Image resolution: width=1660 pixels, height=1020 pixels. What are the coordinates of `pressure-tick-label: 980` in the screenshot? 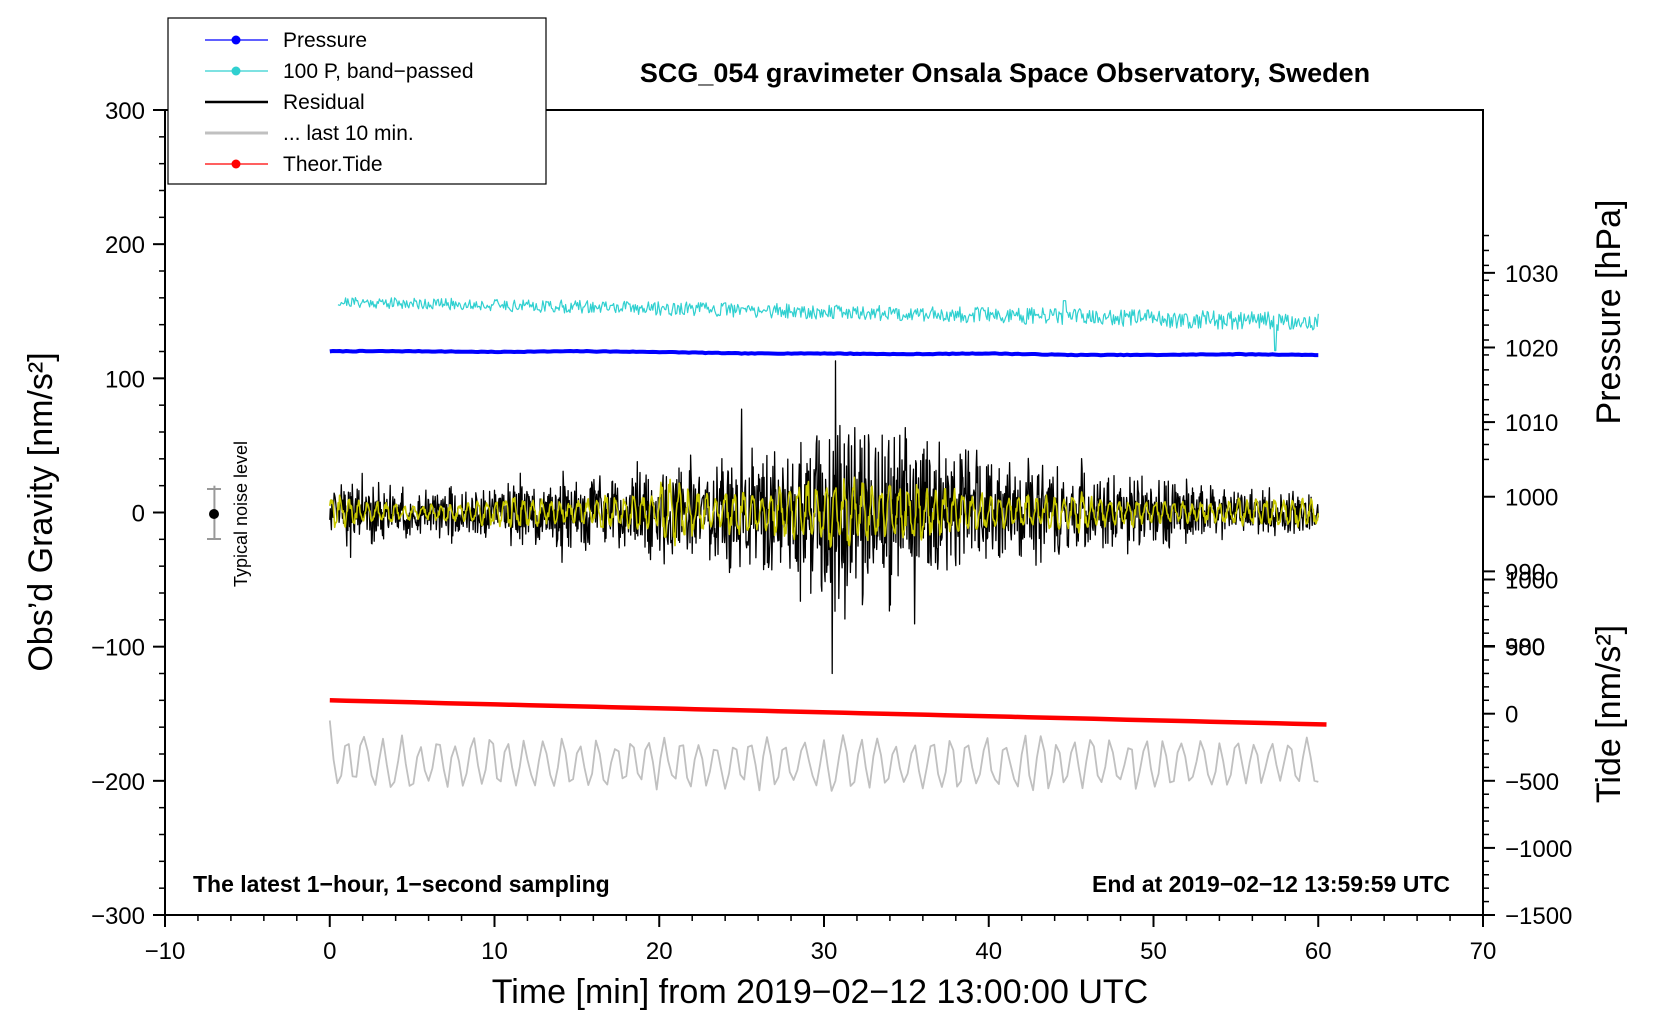 It's located at (1525, 647).